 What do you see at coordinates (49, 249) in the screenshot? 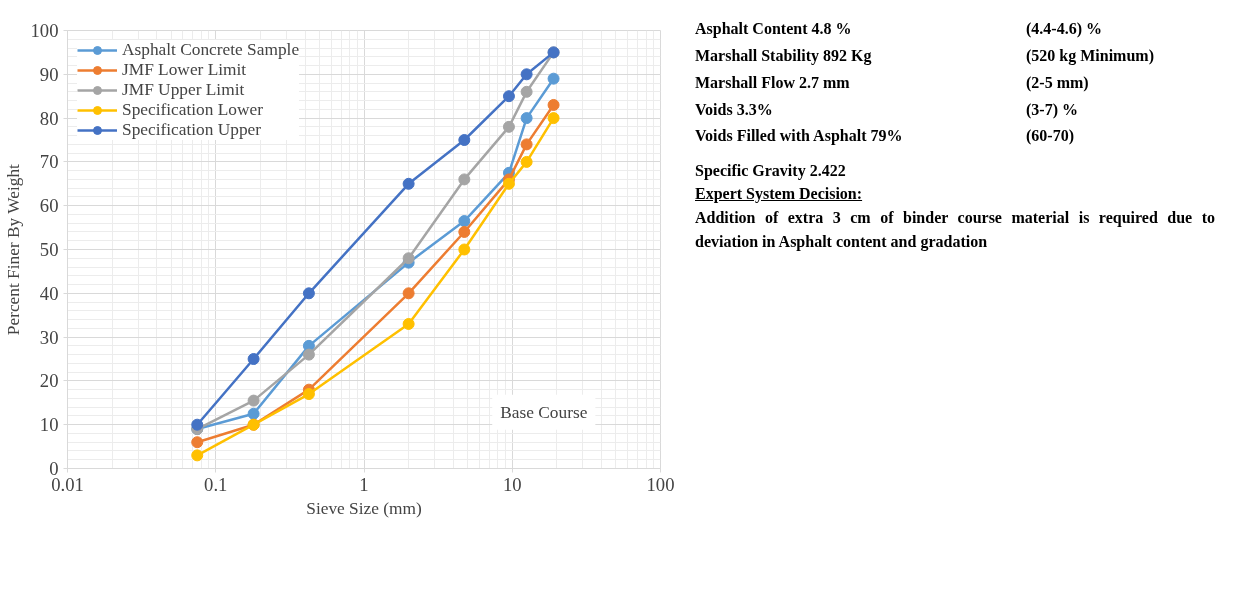
I see `y-tick-label: 50` at bounding box center [49, 249].